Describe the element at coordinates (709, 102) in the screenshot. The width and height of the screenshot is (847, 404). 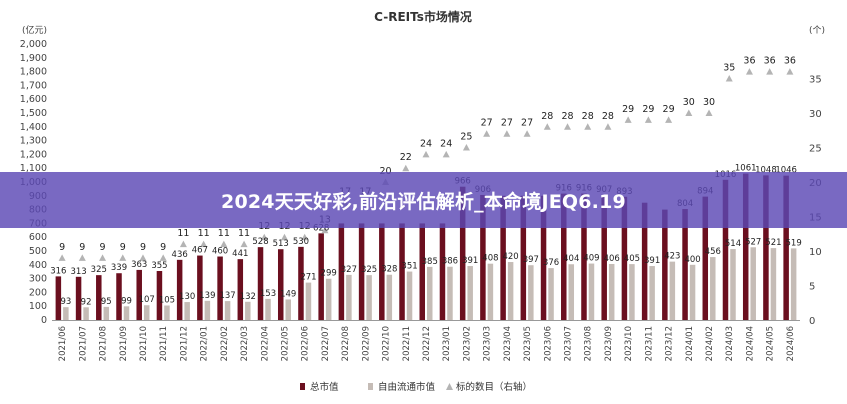
I see `data-label-count: 30` at that location.